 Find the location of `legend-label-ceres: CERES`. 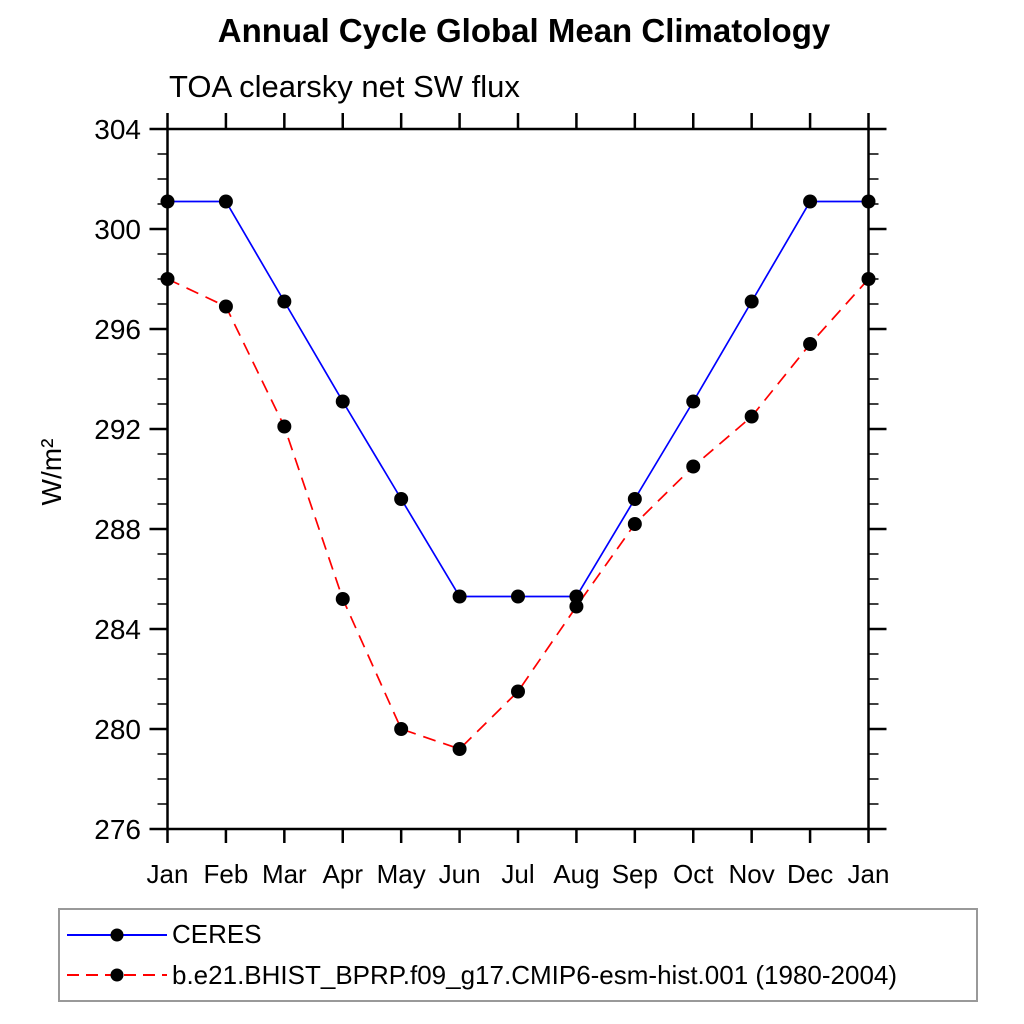

legend-label-ceres: CERES is located at coordinates (217, 934).